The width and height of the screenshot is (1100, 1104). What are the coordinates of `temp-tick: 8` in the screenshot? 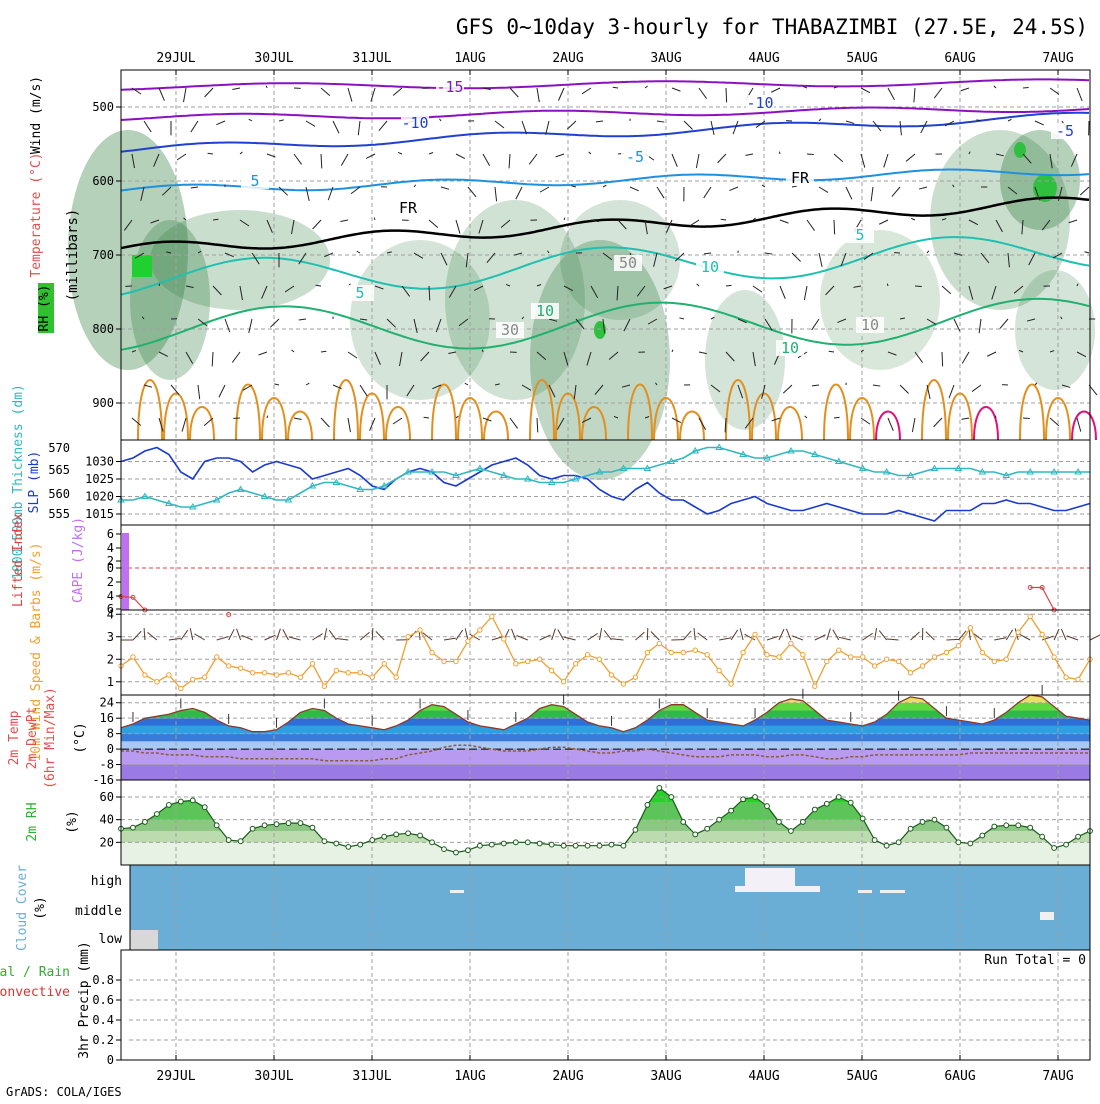 It's located at (110, 734).